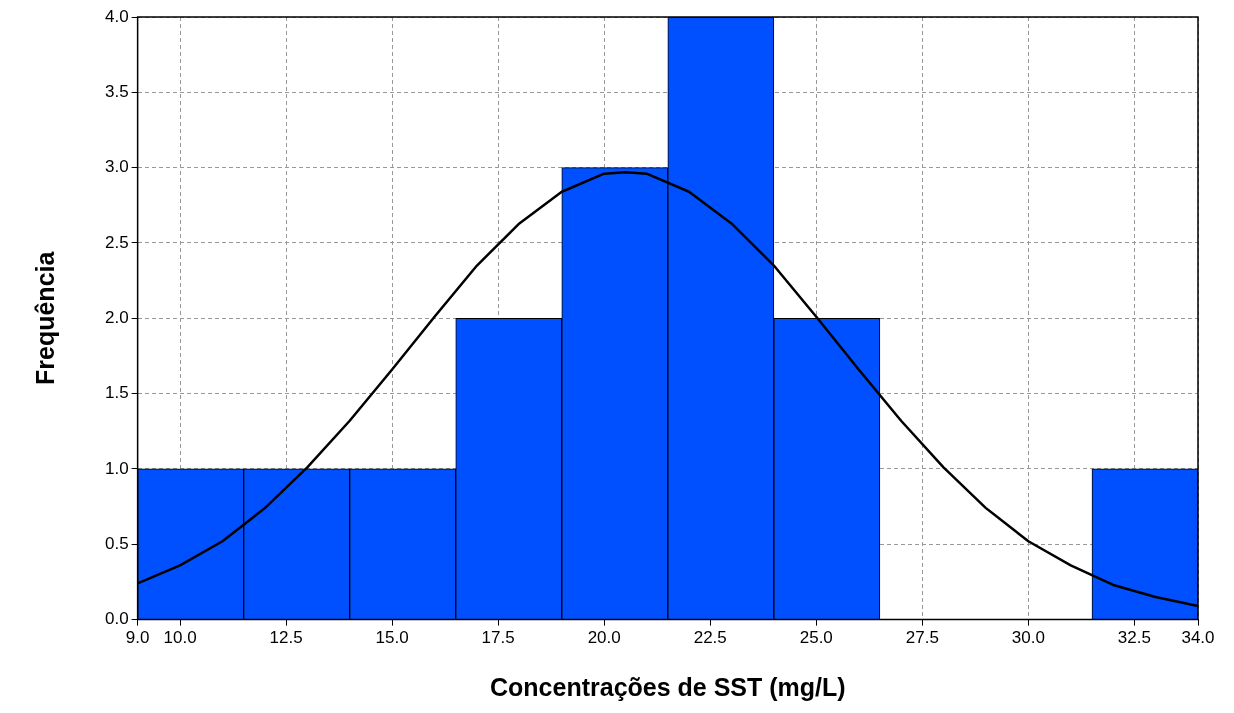 The height and width of the screenshot is (713, 1234). Describe the element at coordinates (1198, 638) in the screenshot. I see `x-tick-label: 34.0` at that location.